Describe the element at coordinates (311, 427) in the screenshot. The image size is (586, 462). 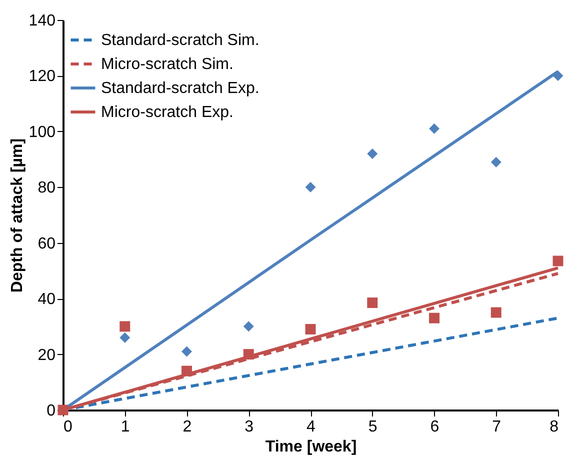
I see `x-tick-label: 4` at that location.